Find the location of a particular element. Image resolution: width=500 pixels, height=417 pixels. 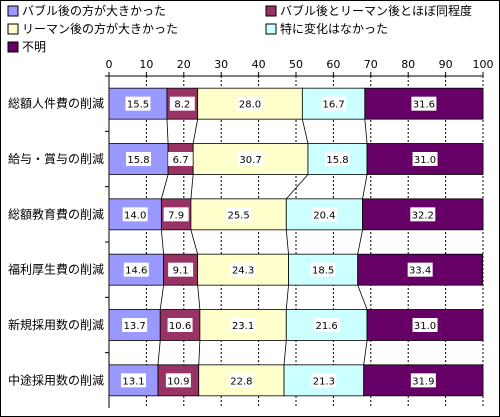

data-label: 21.3 is located at coordinates (324, 381).